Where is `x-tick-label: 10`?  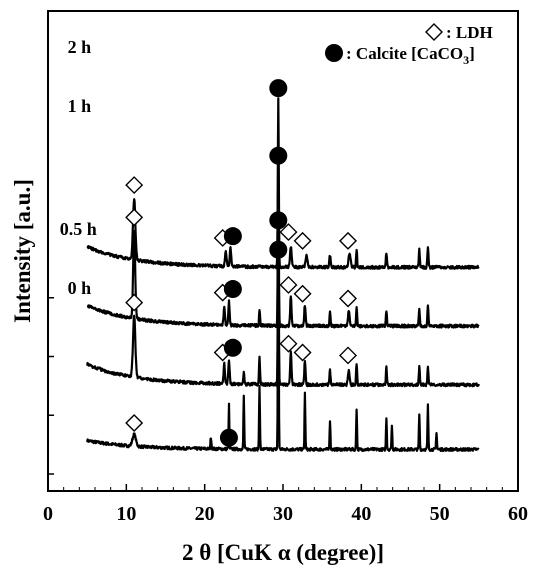
x-tick-label: 10 is located at coordinates (126, 514).